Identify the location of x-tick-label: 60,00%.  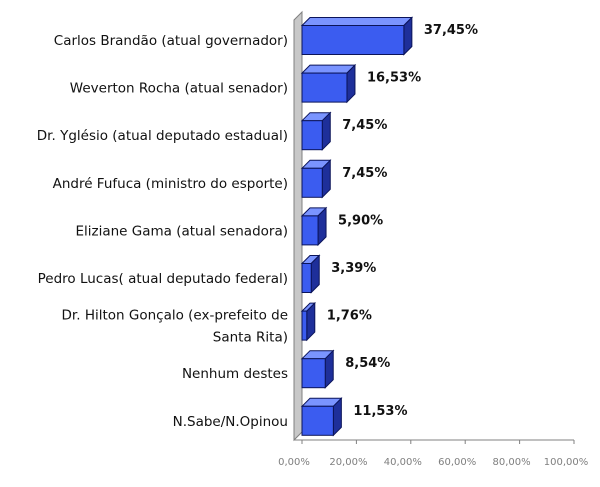
(457, 462).